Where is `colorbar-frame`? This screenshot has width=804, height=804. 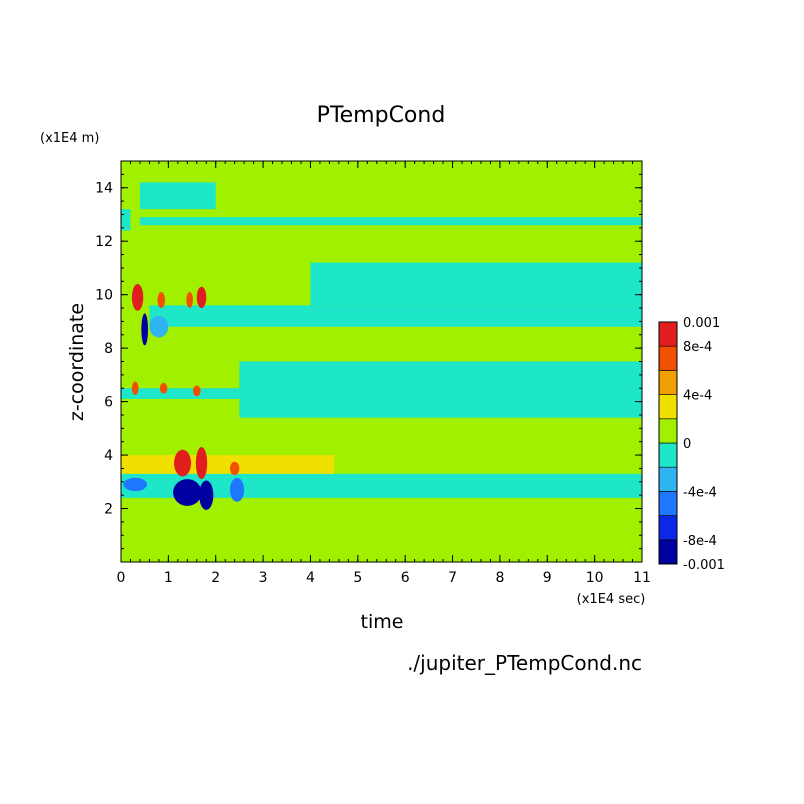
colorbar-frame is located at coordinates (668, 443).